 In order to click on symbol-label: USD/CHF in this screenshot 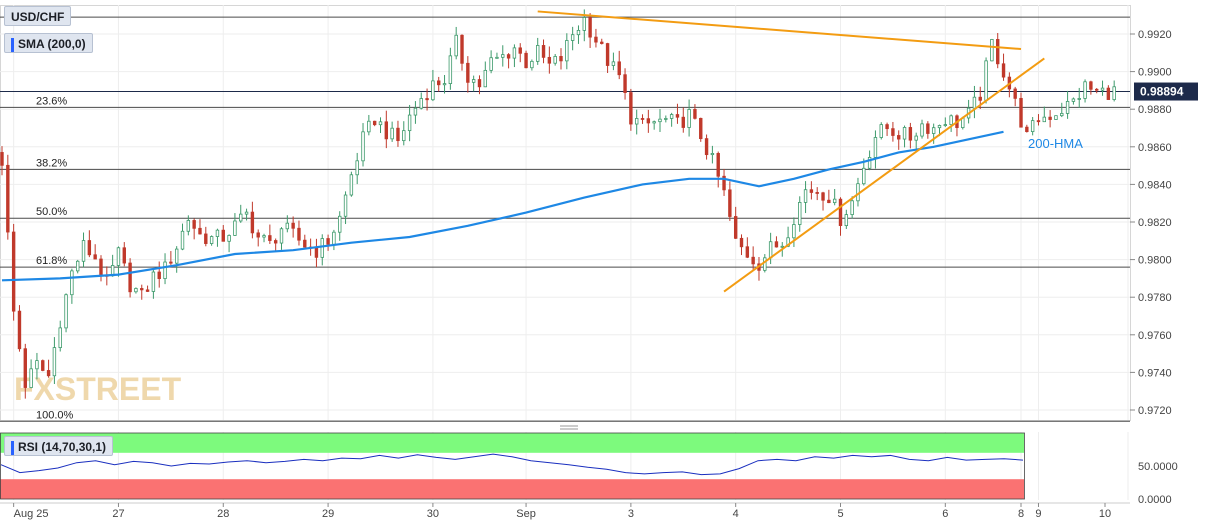, I will do `click(38, 16)`.